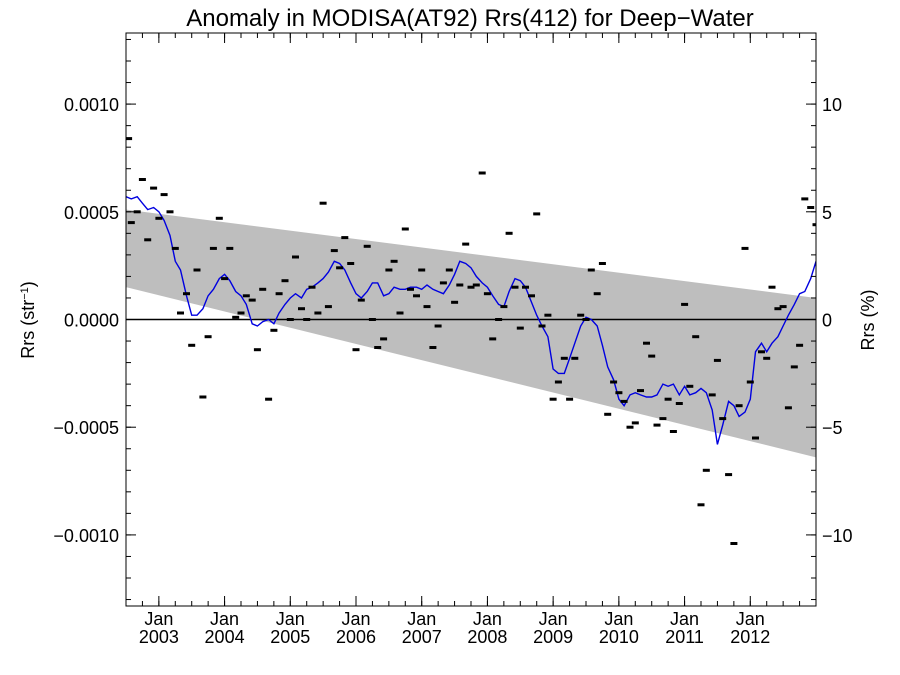 The height and width of the screenshot is (675, 900). What do you see at coordinates (159, 637) in the screenshot?
I see `x-tick-year: 2003` at bounding box center [159, 637].